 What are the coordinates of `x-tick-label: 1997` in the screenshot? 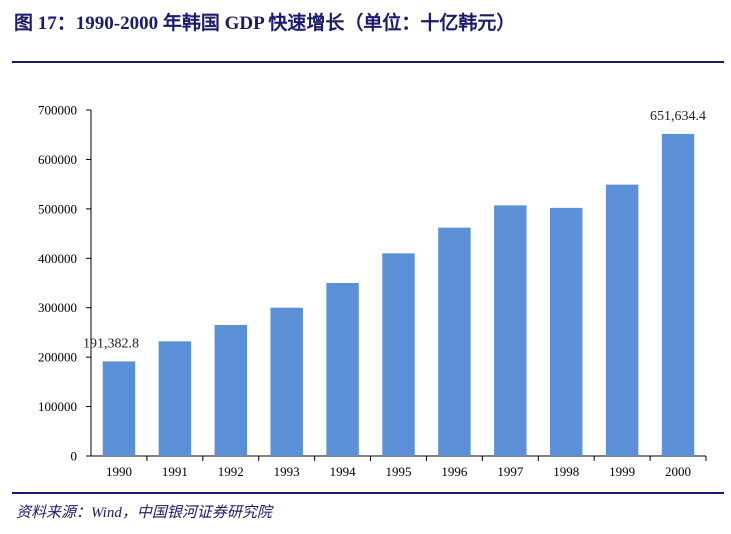 It's located at (510, 471).